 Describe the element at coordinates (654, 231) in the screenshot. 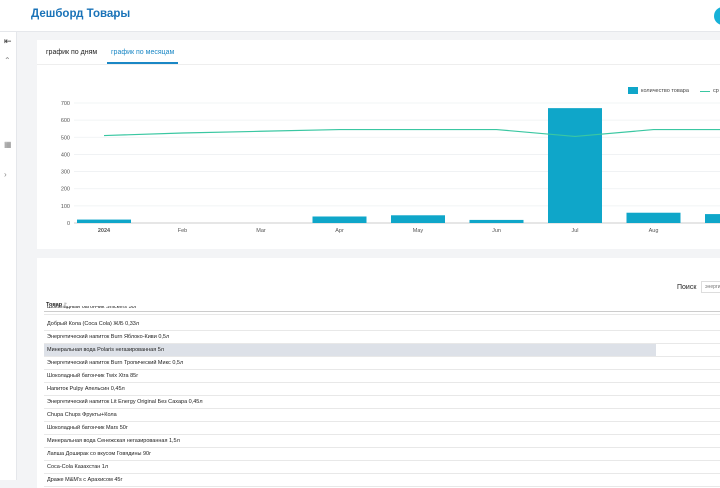

I see `x-tick-label: Aug` at that location.